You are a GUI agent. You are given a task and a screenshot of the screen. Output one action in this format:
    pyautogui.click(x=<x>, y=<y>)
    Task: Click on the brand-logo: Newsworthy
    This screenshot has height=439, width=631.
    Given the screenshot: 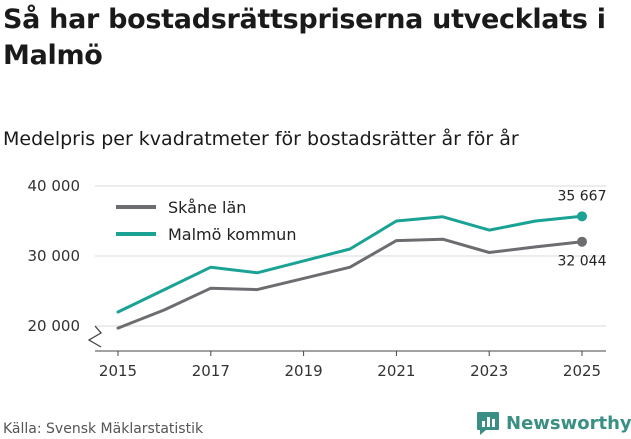 What is the action you would take?
    pyautogui.click(x=553, y=423)
    